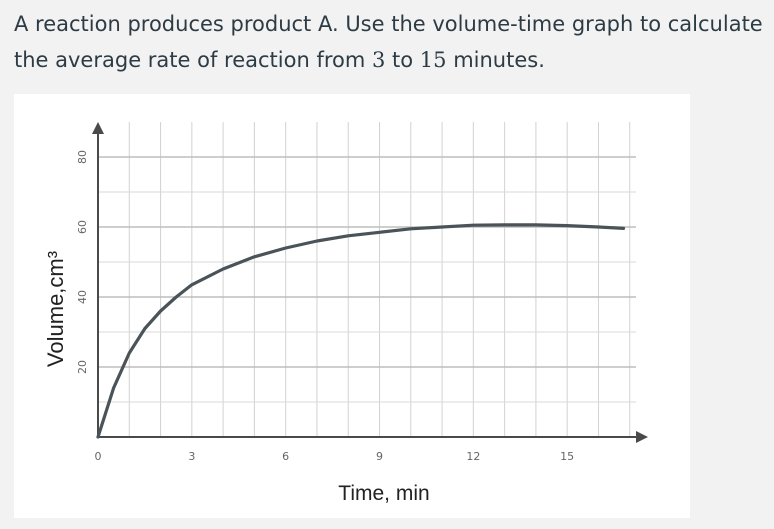 This screenshot has height=529, width=774. Describe the element at coordinates (285, 456) in the screenshot. I see `x-tick-label: 6` at that location.